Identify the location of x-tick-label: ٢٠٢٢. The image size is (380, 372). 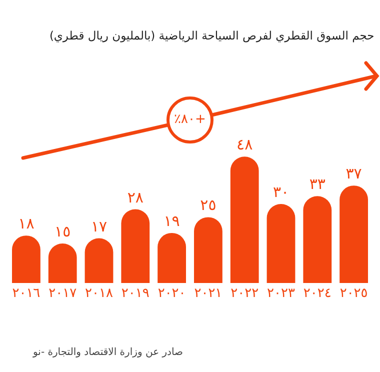
(244, 293).